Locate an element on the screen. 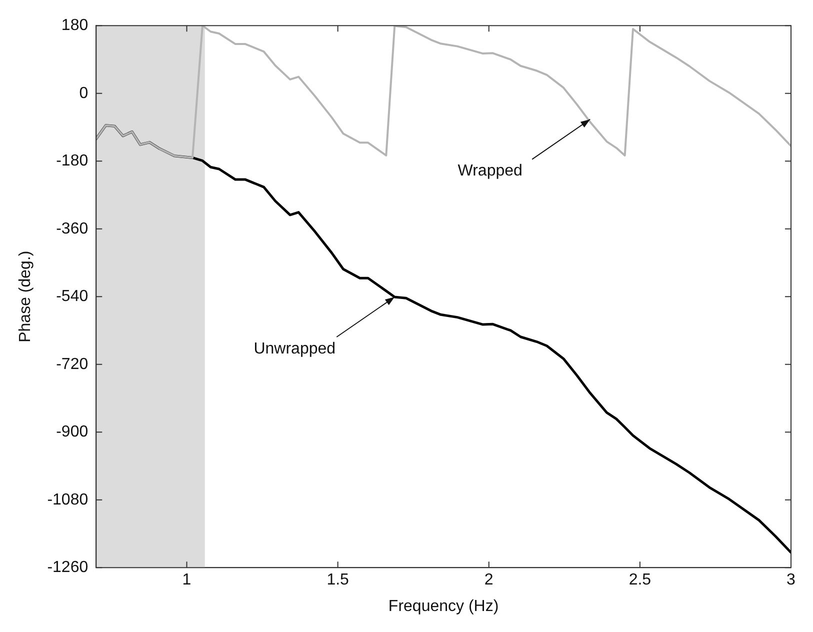 The width and height of the screenshot is (813, 632). y-tick-label: 0 is located at coordinates (83, 93).